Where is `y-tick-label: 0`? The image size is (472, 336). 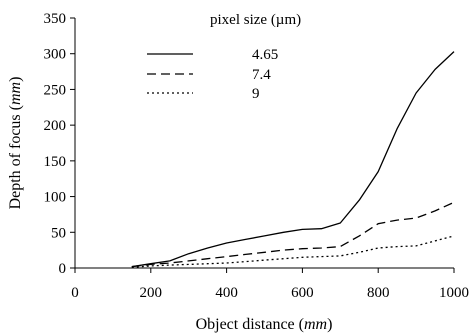 y-tick-label: 0 is located at coordinates (63, 269).